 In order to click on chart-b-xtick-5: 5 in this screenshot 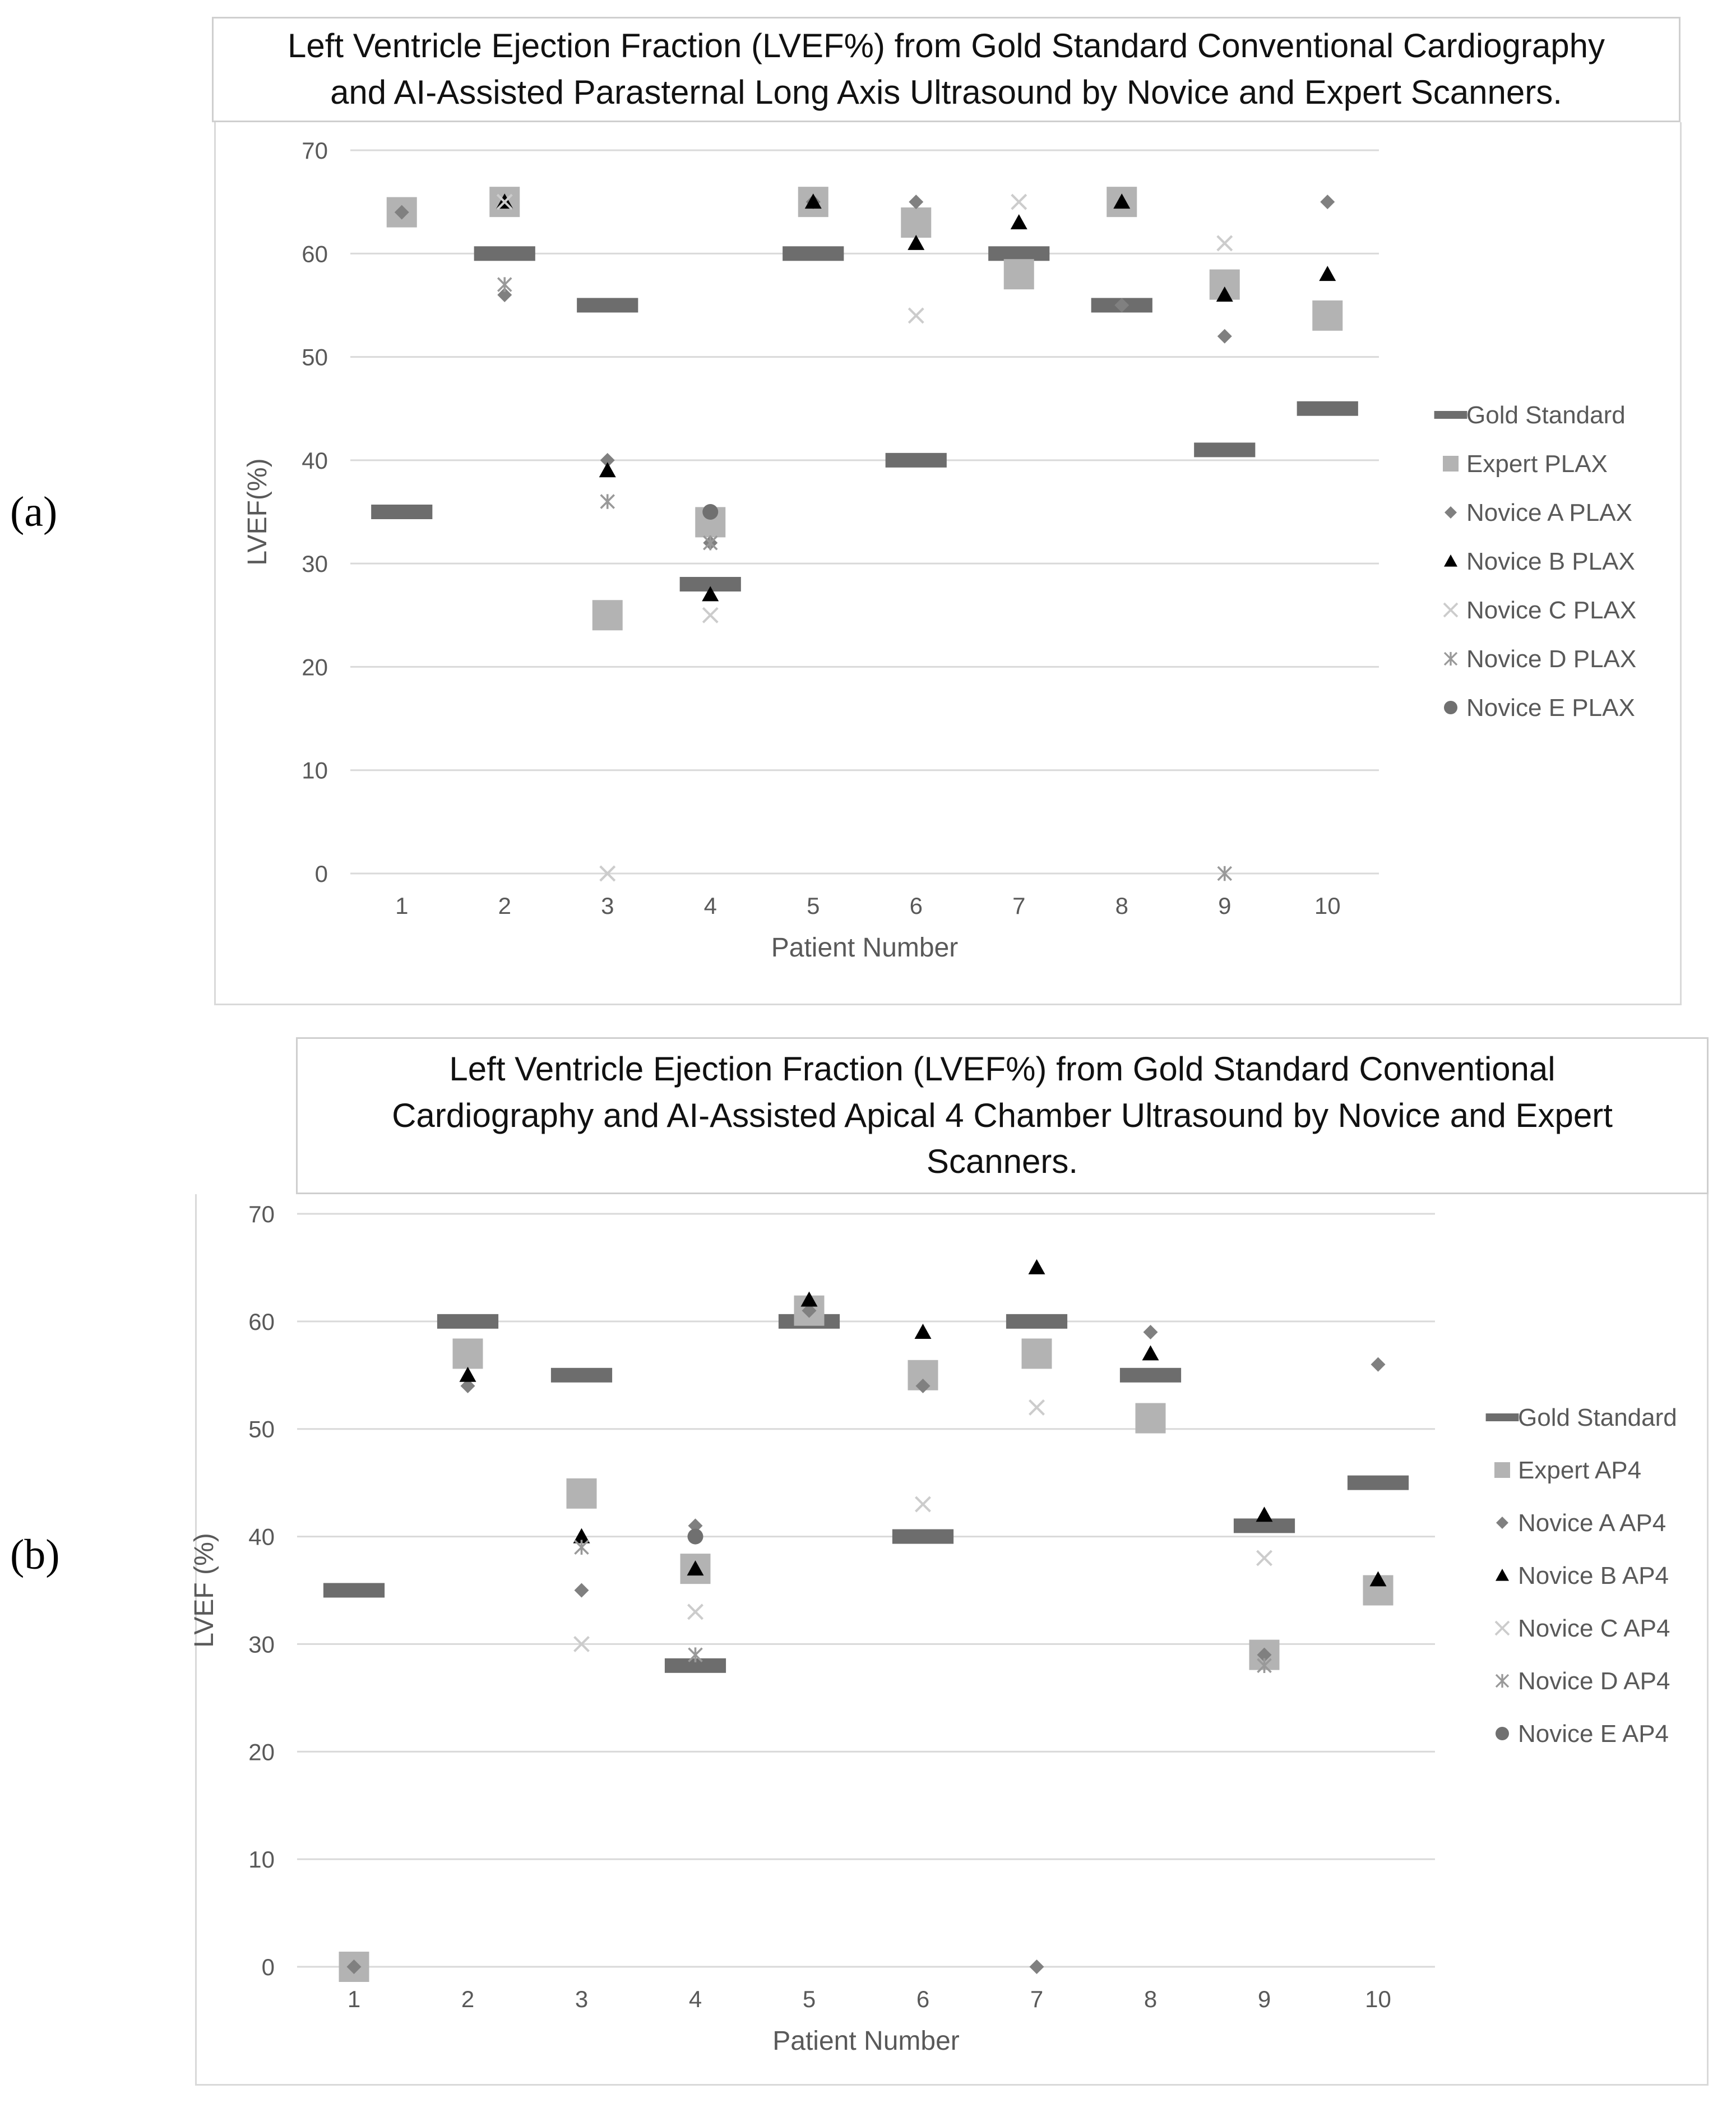, I will do `click(809, 1999)`.